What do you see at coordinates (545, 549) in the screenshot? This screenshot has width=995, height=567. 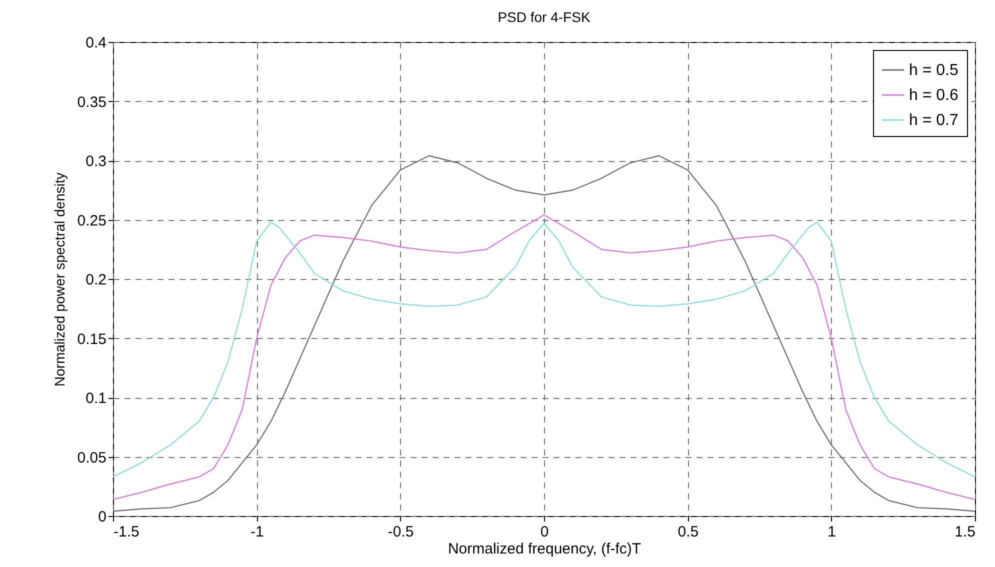 I see `x-axis-title: Normalized frequency, (f-fc)T` at bounding box center [545, 549].